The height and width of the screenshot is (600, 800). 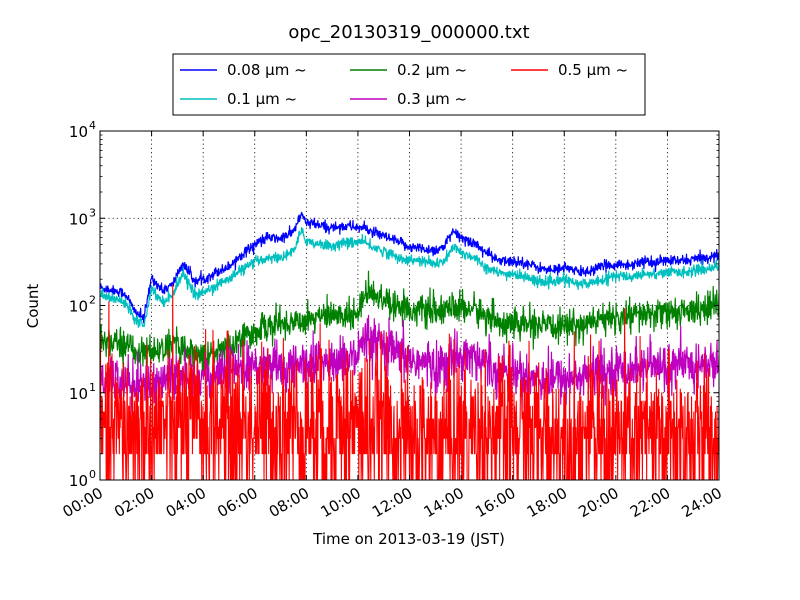 I want to click on legend-item: 0.3 μm ~, so click(x=408, y=99).